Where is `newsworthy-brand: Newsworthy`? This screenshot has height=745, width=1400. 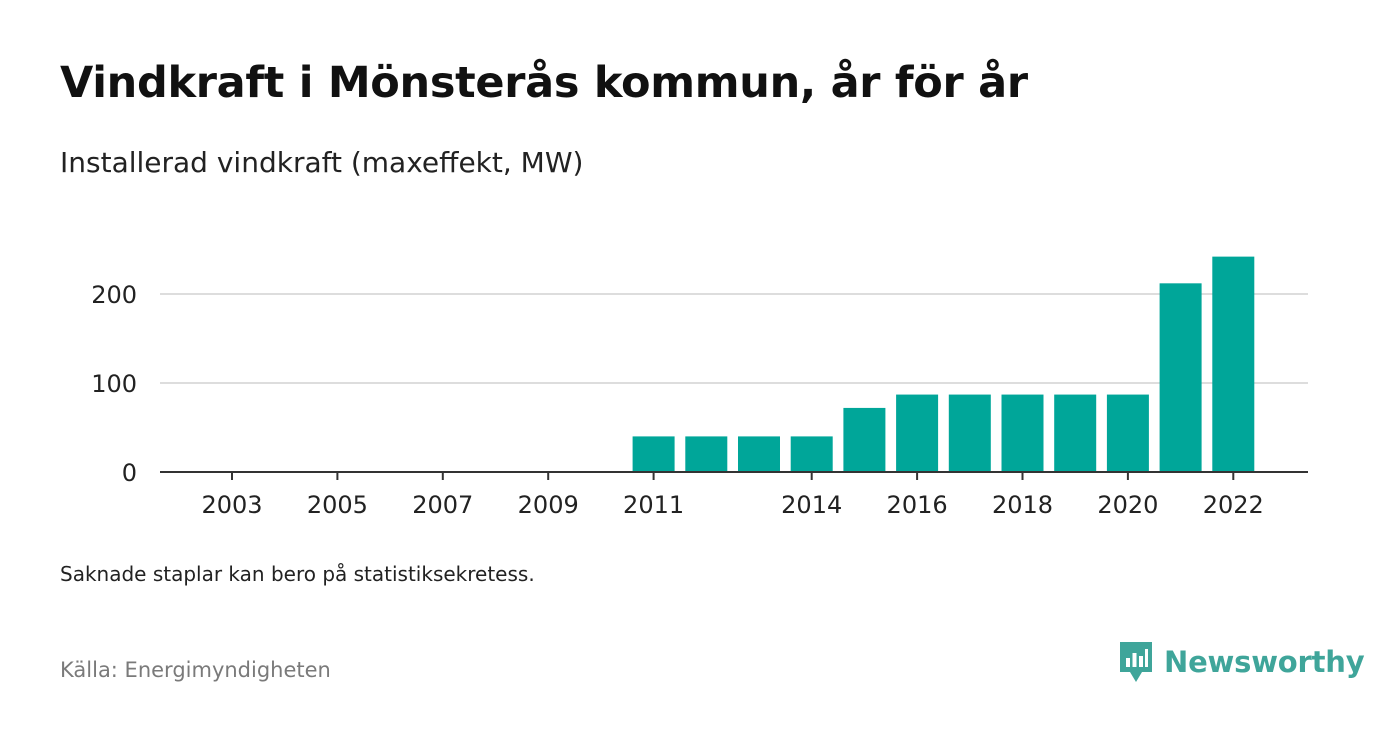
newsworthy-brand: Newsworthy is located at coordinates (1241, 662).